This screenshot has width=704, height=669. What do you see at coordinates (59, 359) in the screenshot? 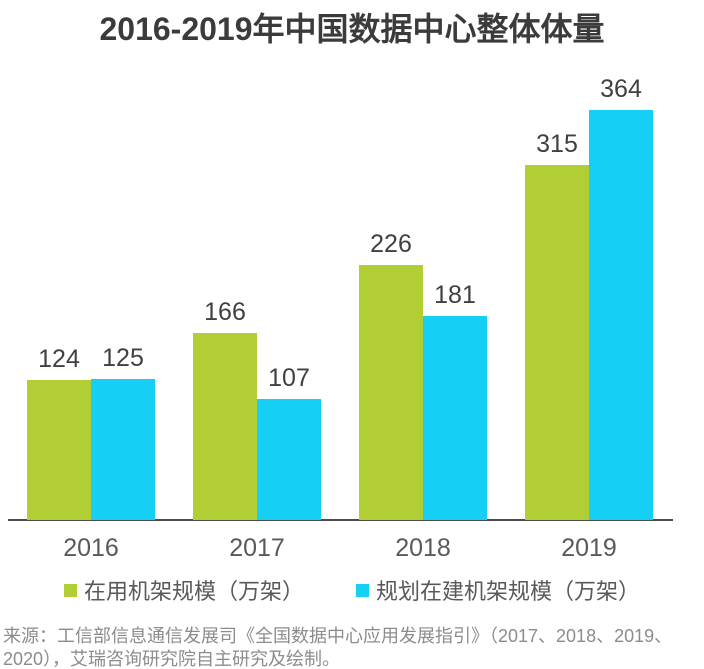
I see `value-label-in-use-2016: 124` at bounding box center [59, 359].